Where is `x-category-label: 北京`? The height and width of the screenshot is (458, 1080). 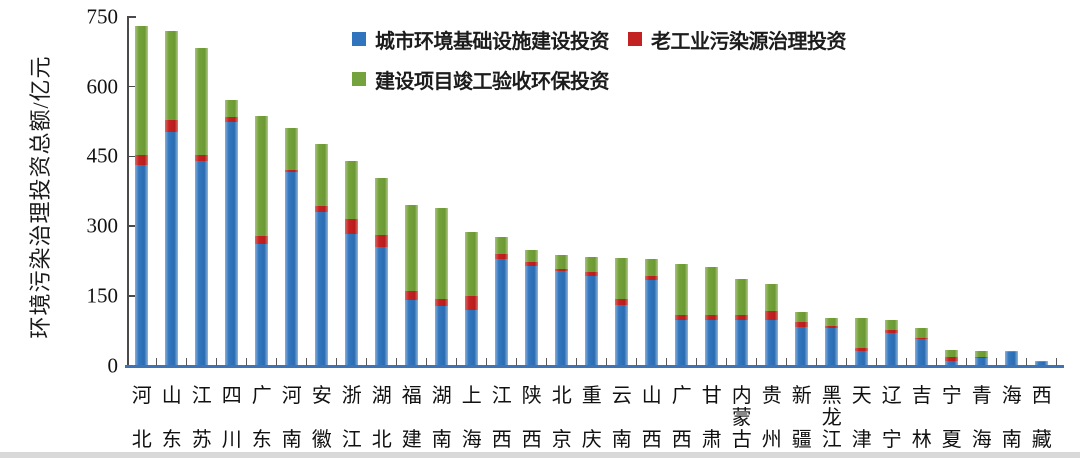
x-category-label: 北京 is located at coordinates (562, 418).